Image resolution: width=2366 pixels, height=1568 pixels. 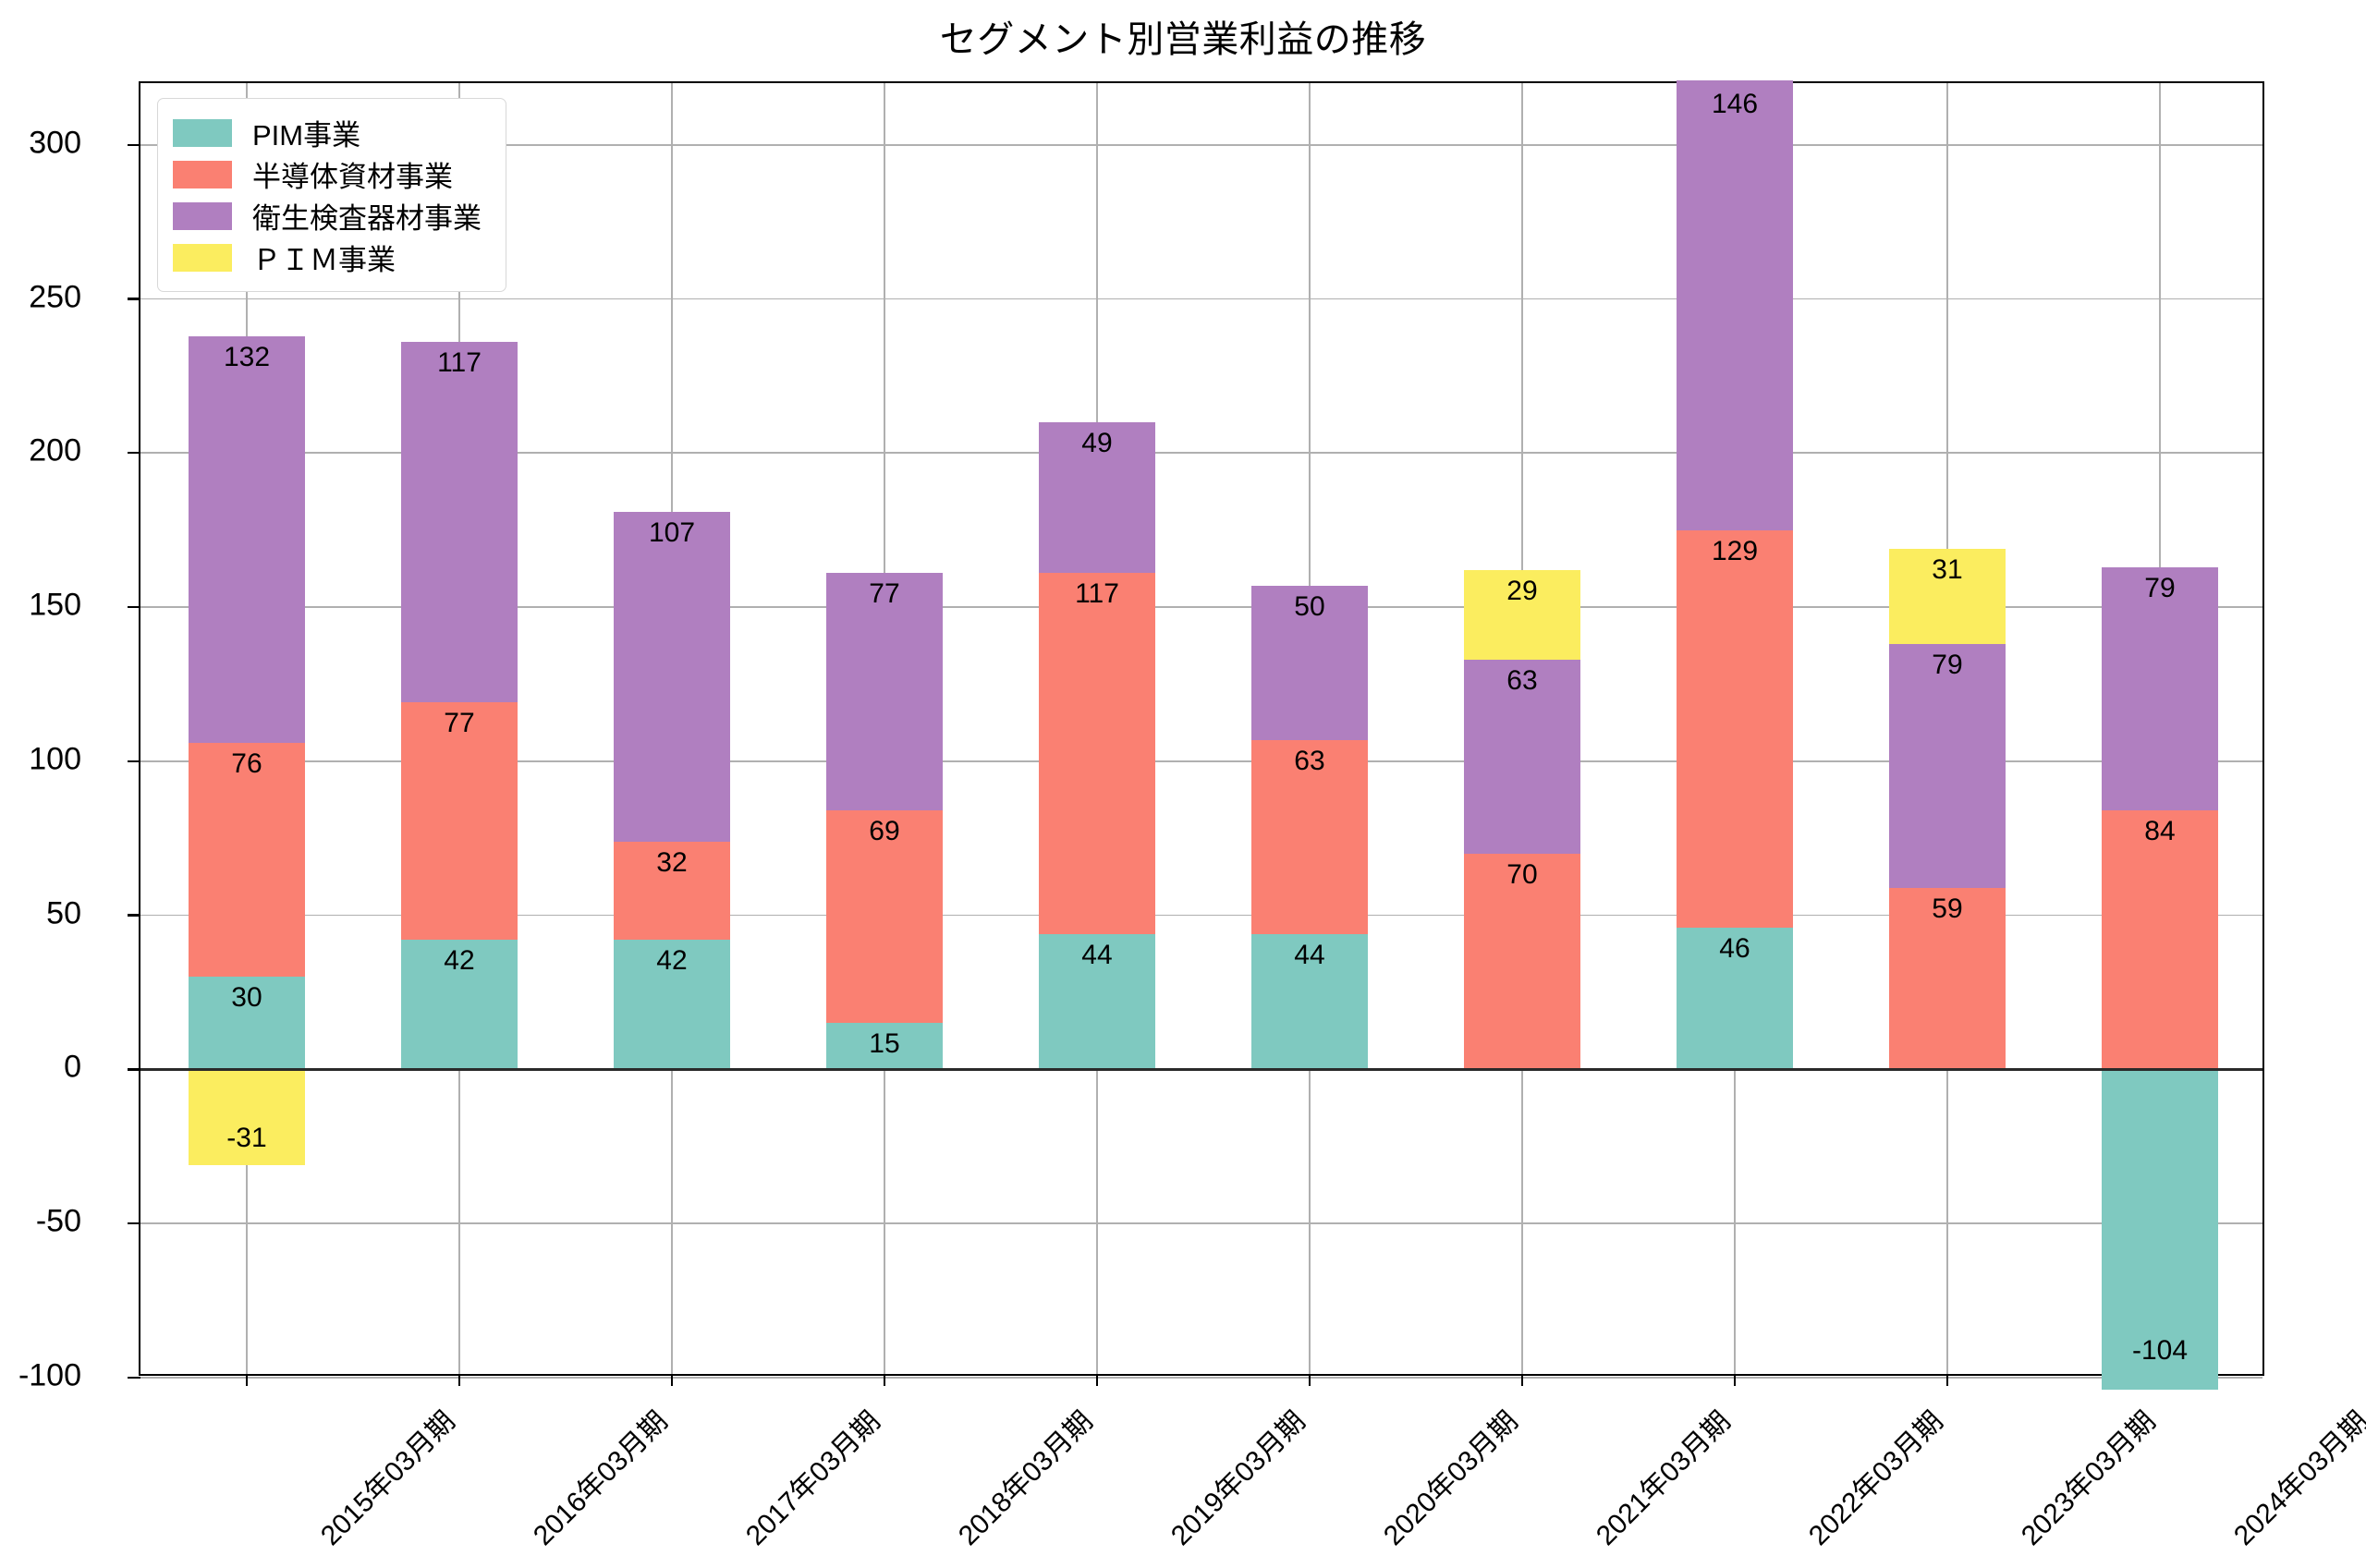 What do you see at coordinates (388, 1478) in the screenshot?
I see `x-tick-label: 2015年03月期` at bounding box center [388, 1478].